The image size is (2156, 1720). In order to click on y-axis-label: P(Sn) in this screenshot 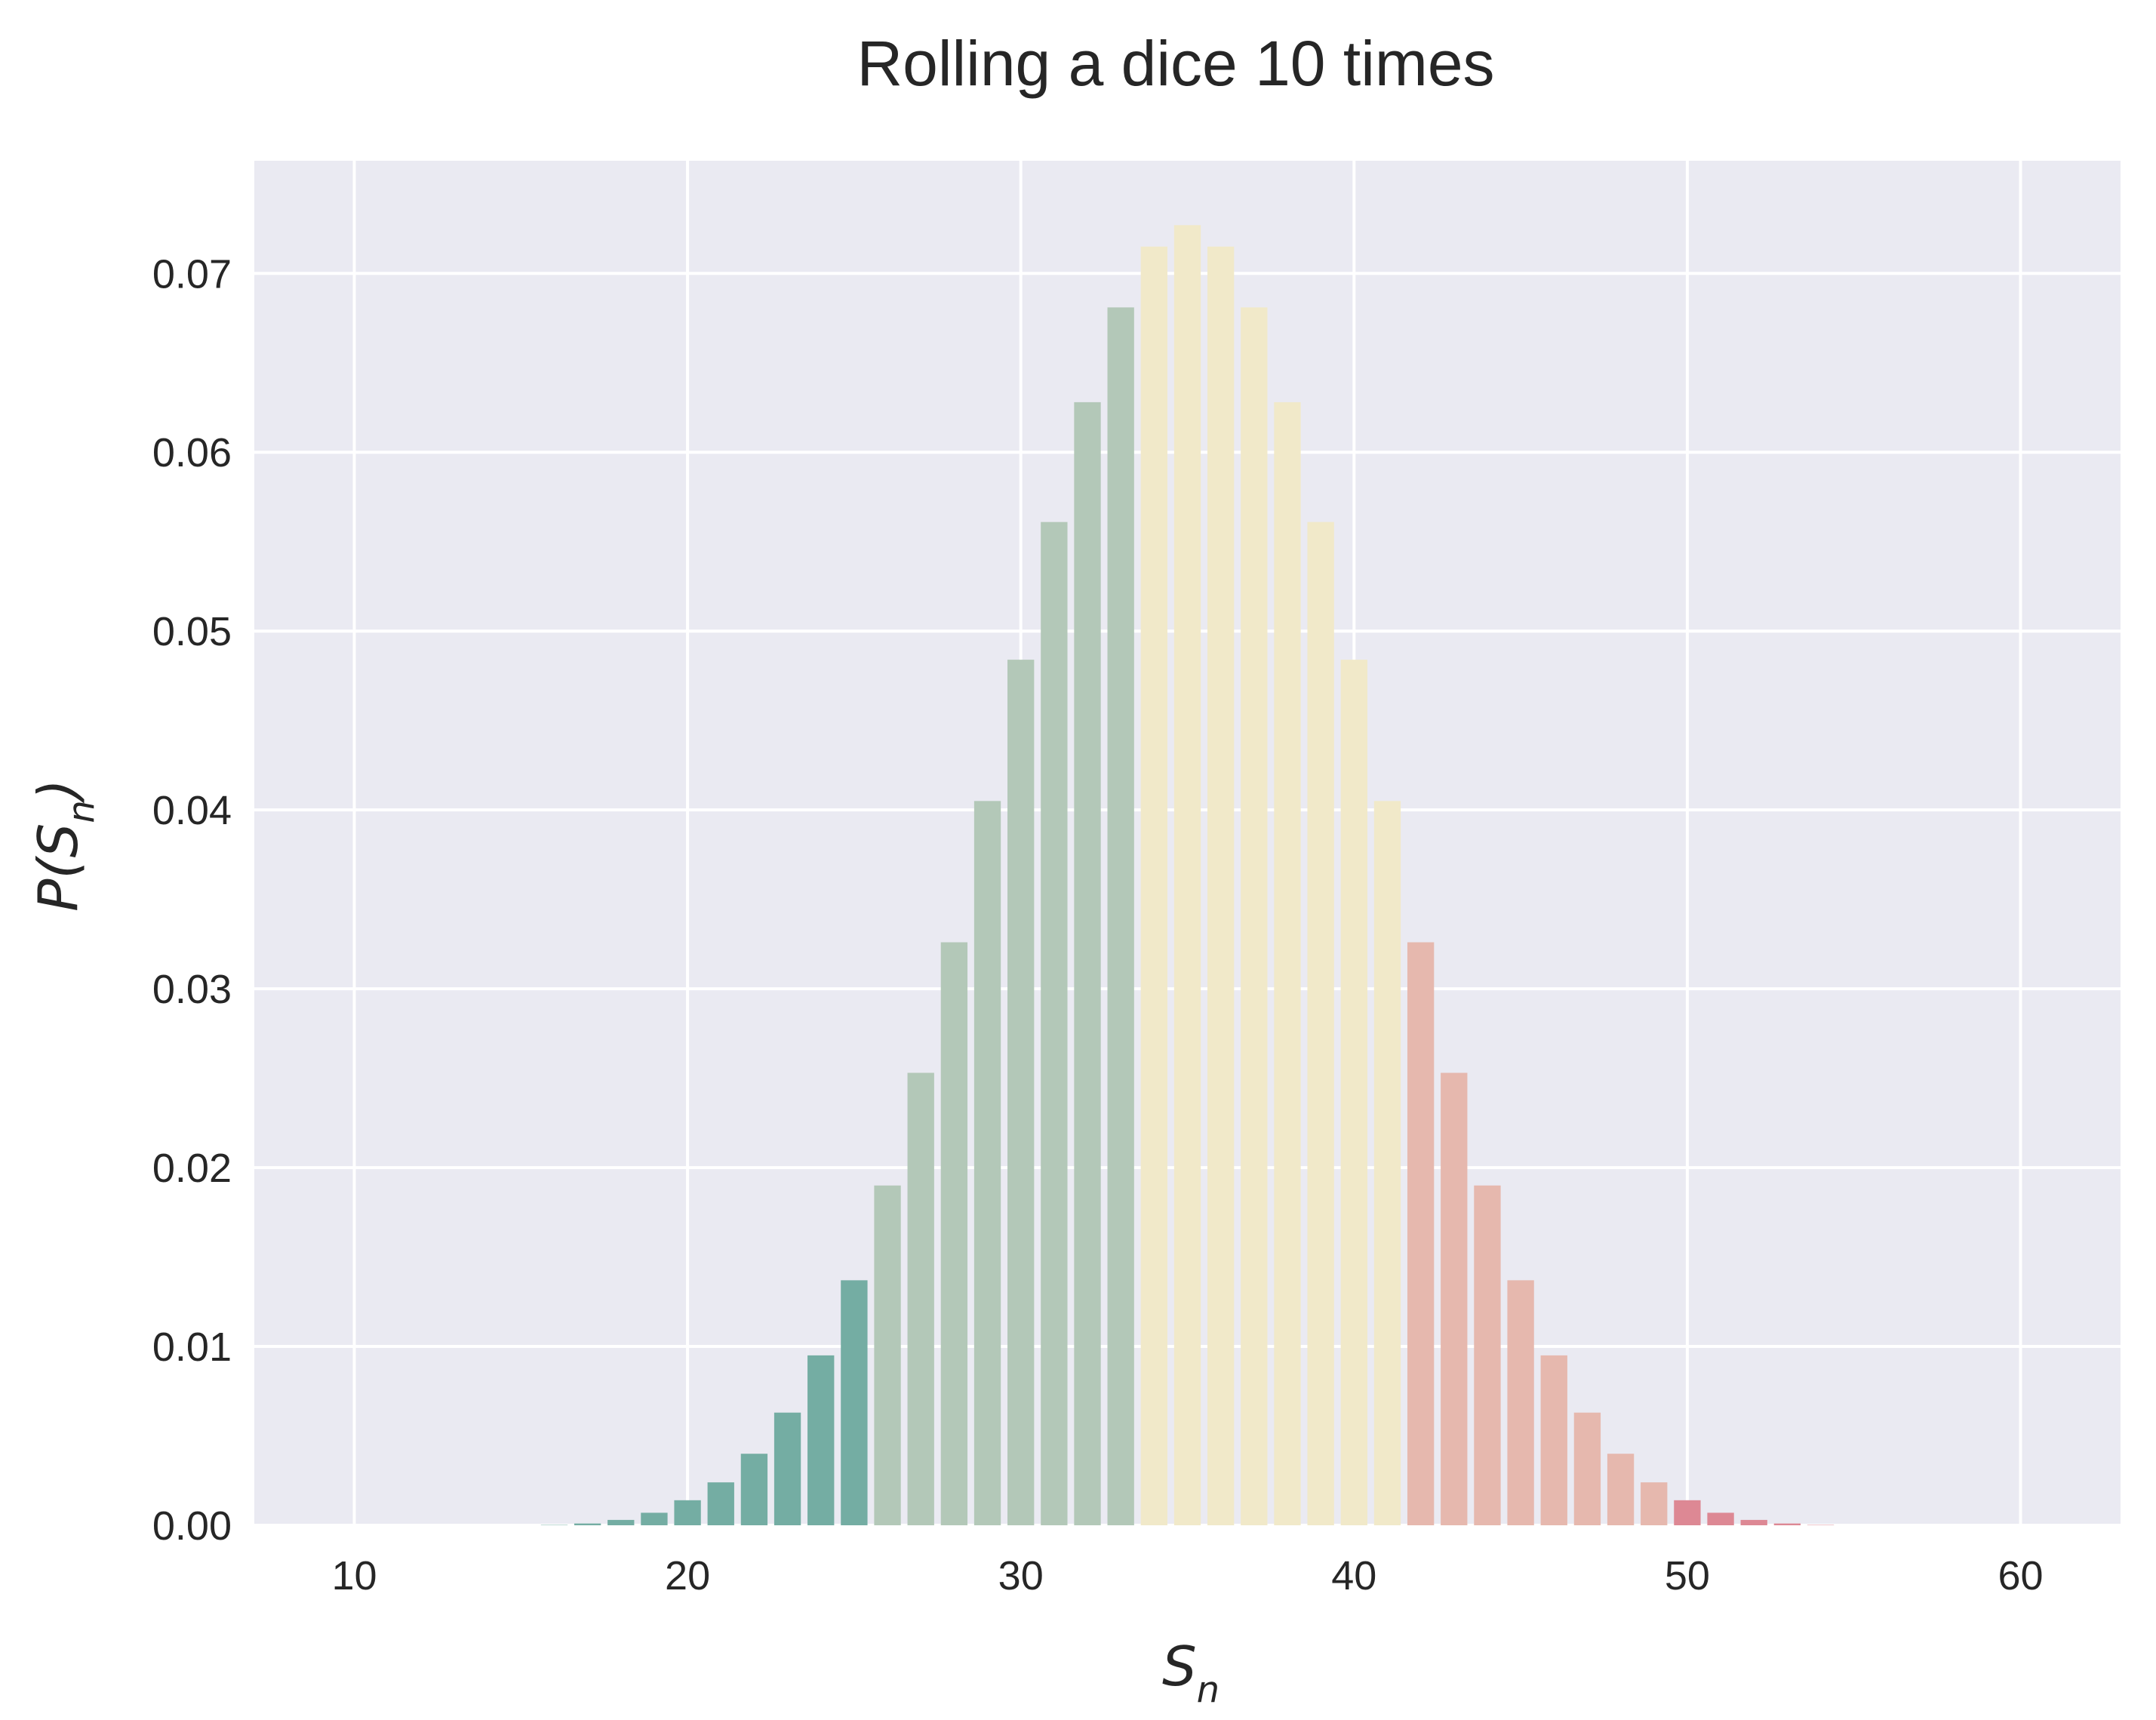, I will do `click(64, 845)`.